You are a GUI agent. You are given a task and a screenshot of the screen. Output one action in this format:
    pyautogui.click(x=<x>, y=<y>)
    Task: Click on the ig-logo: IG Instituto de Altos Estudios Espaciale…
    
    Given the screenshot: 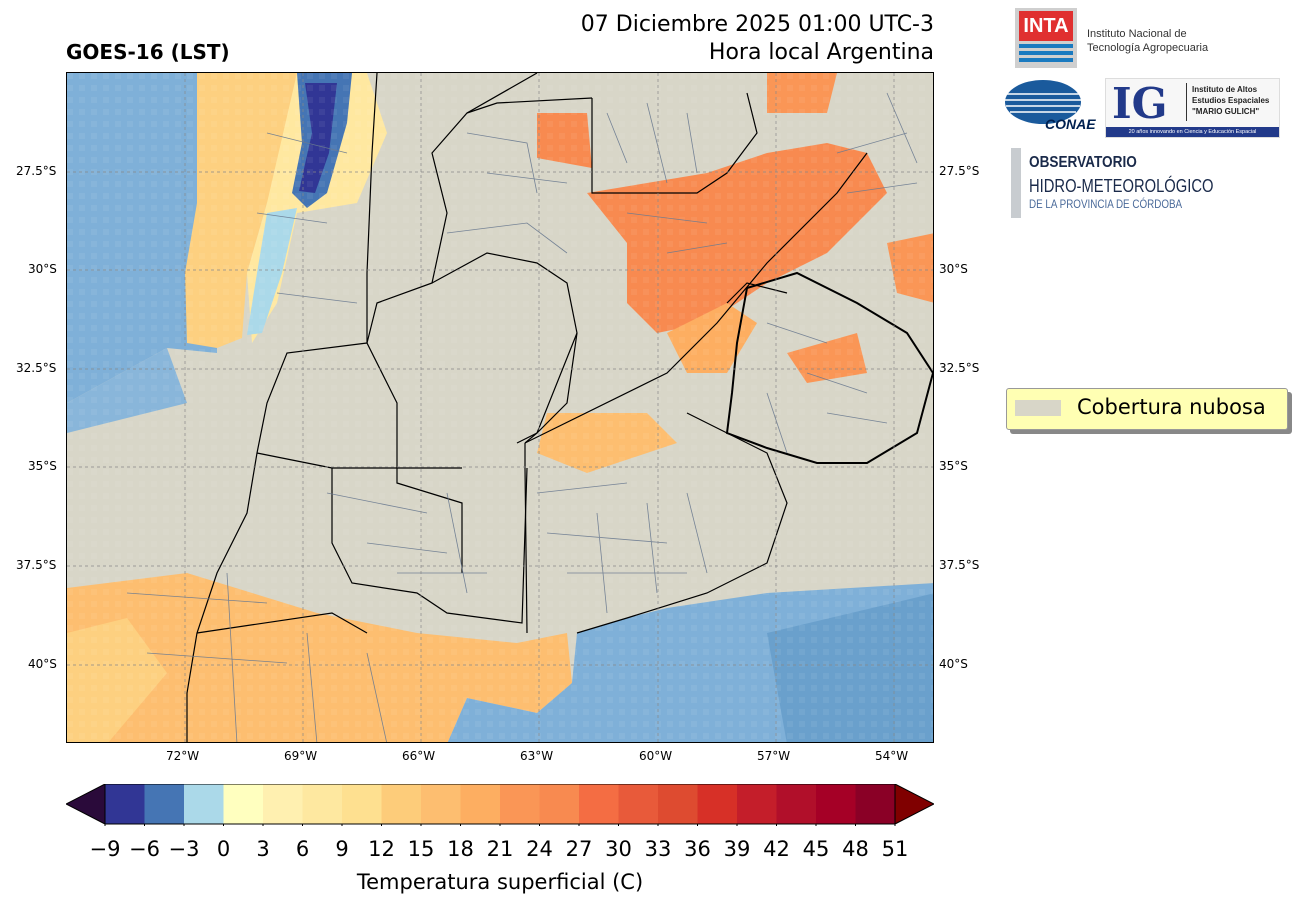 What is the action you would take?
    pyautogui.click(x=1192, y=108)
    